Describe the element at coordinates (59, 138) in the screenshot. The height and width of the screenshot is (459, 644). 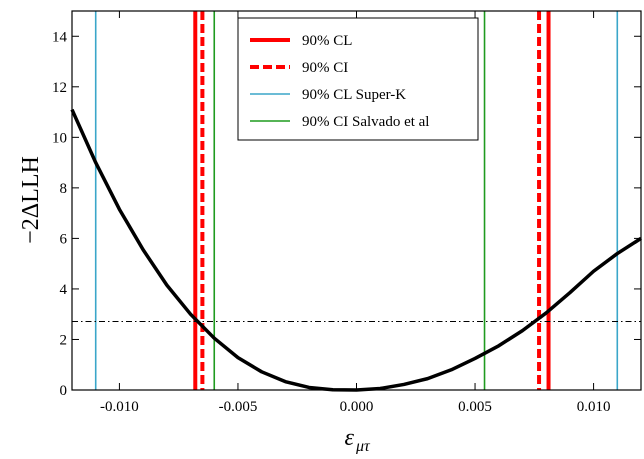
I see `y-tick-label: 10` at that location.